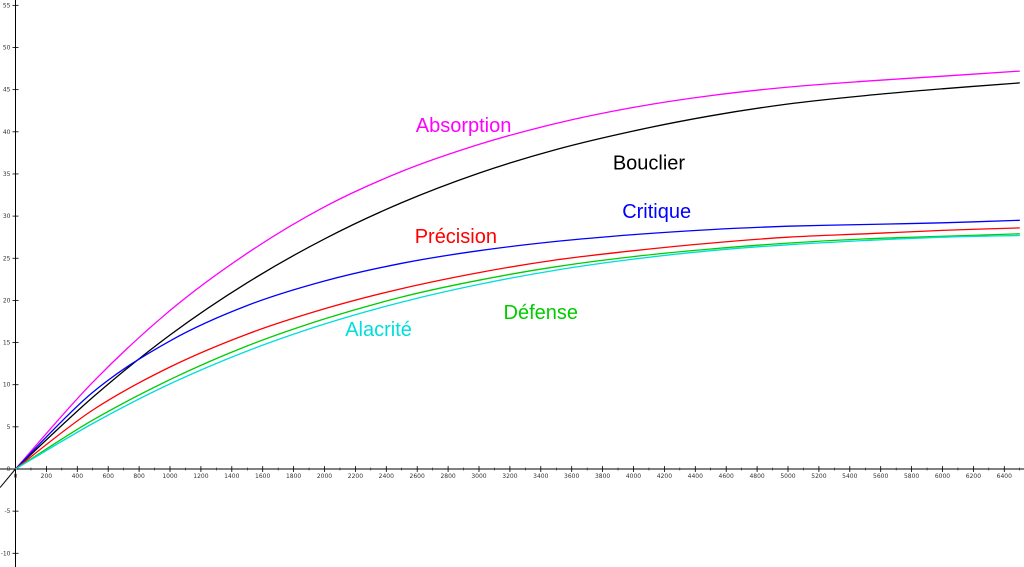 The width and height of the screenshot is (1024, 567). I want to click on y-tick-label: 55, so click(7, 5).